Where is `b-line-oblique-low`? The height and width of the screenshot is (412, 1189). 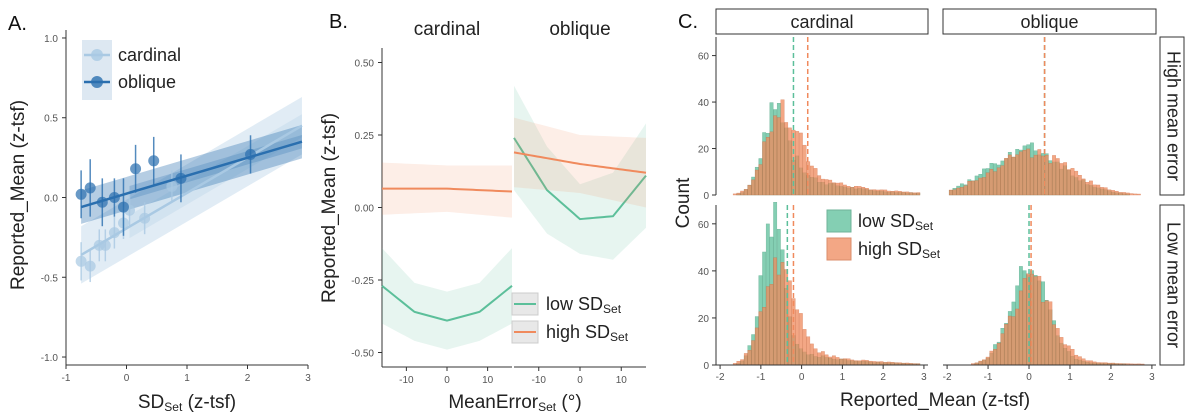
b-line-oblique-low is located at coordinates (580, 179).